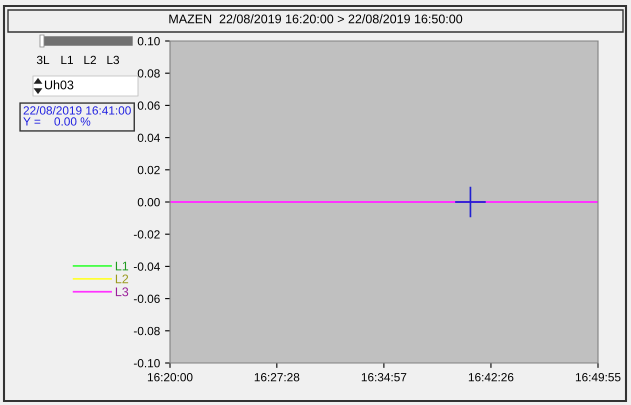 Image resolution: width=631 pixels, height=405 pixels. What do you see at coordinates (149, 105) in the screenshot?
I see `y-tick-label: 0.06` at bounding box center [149, 105].